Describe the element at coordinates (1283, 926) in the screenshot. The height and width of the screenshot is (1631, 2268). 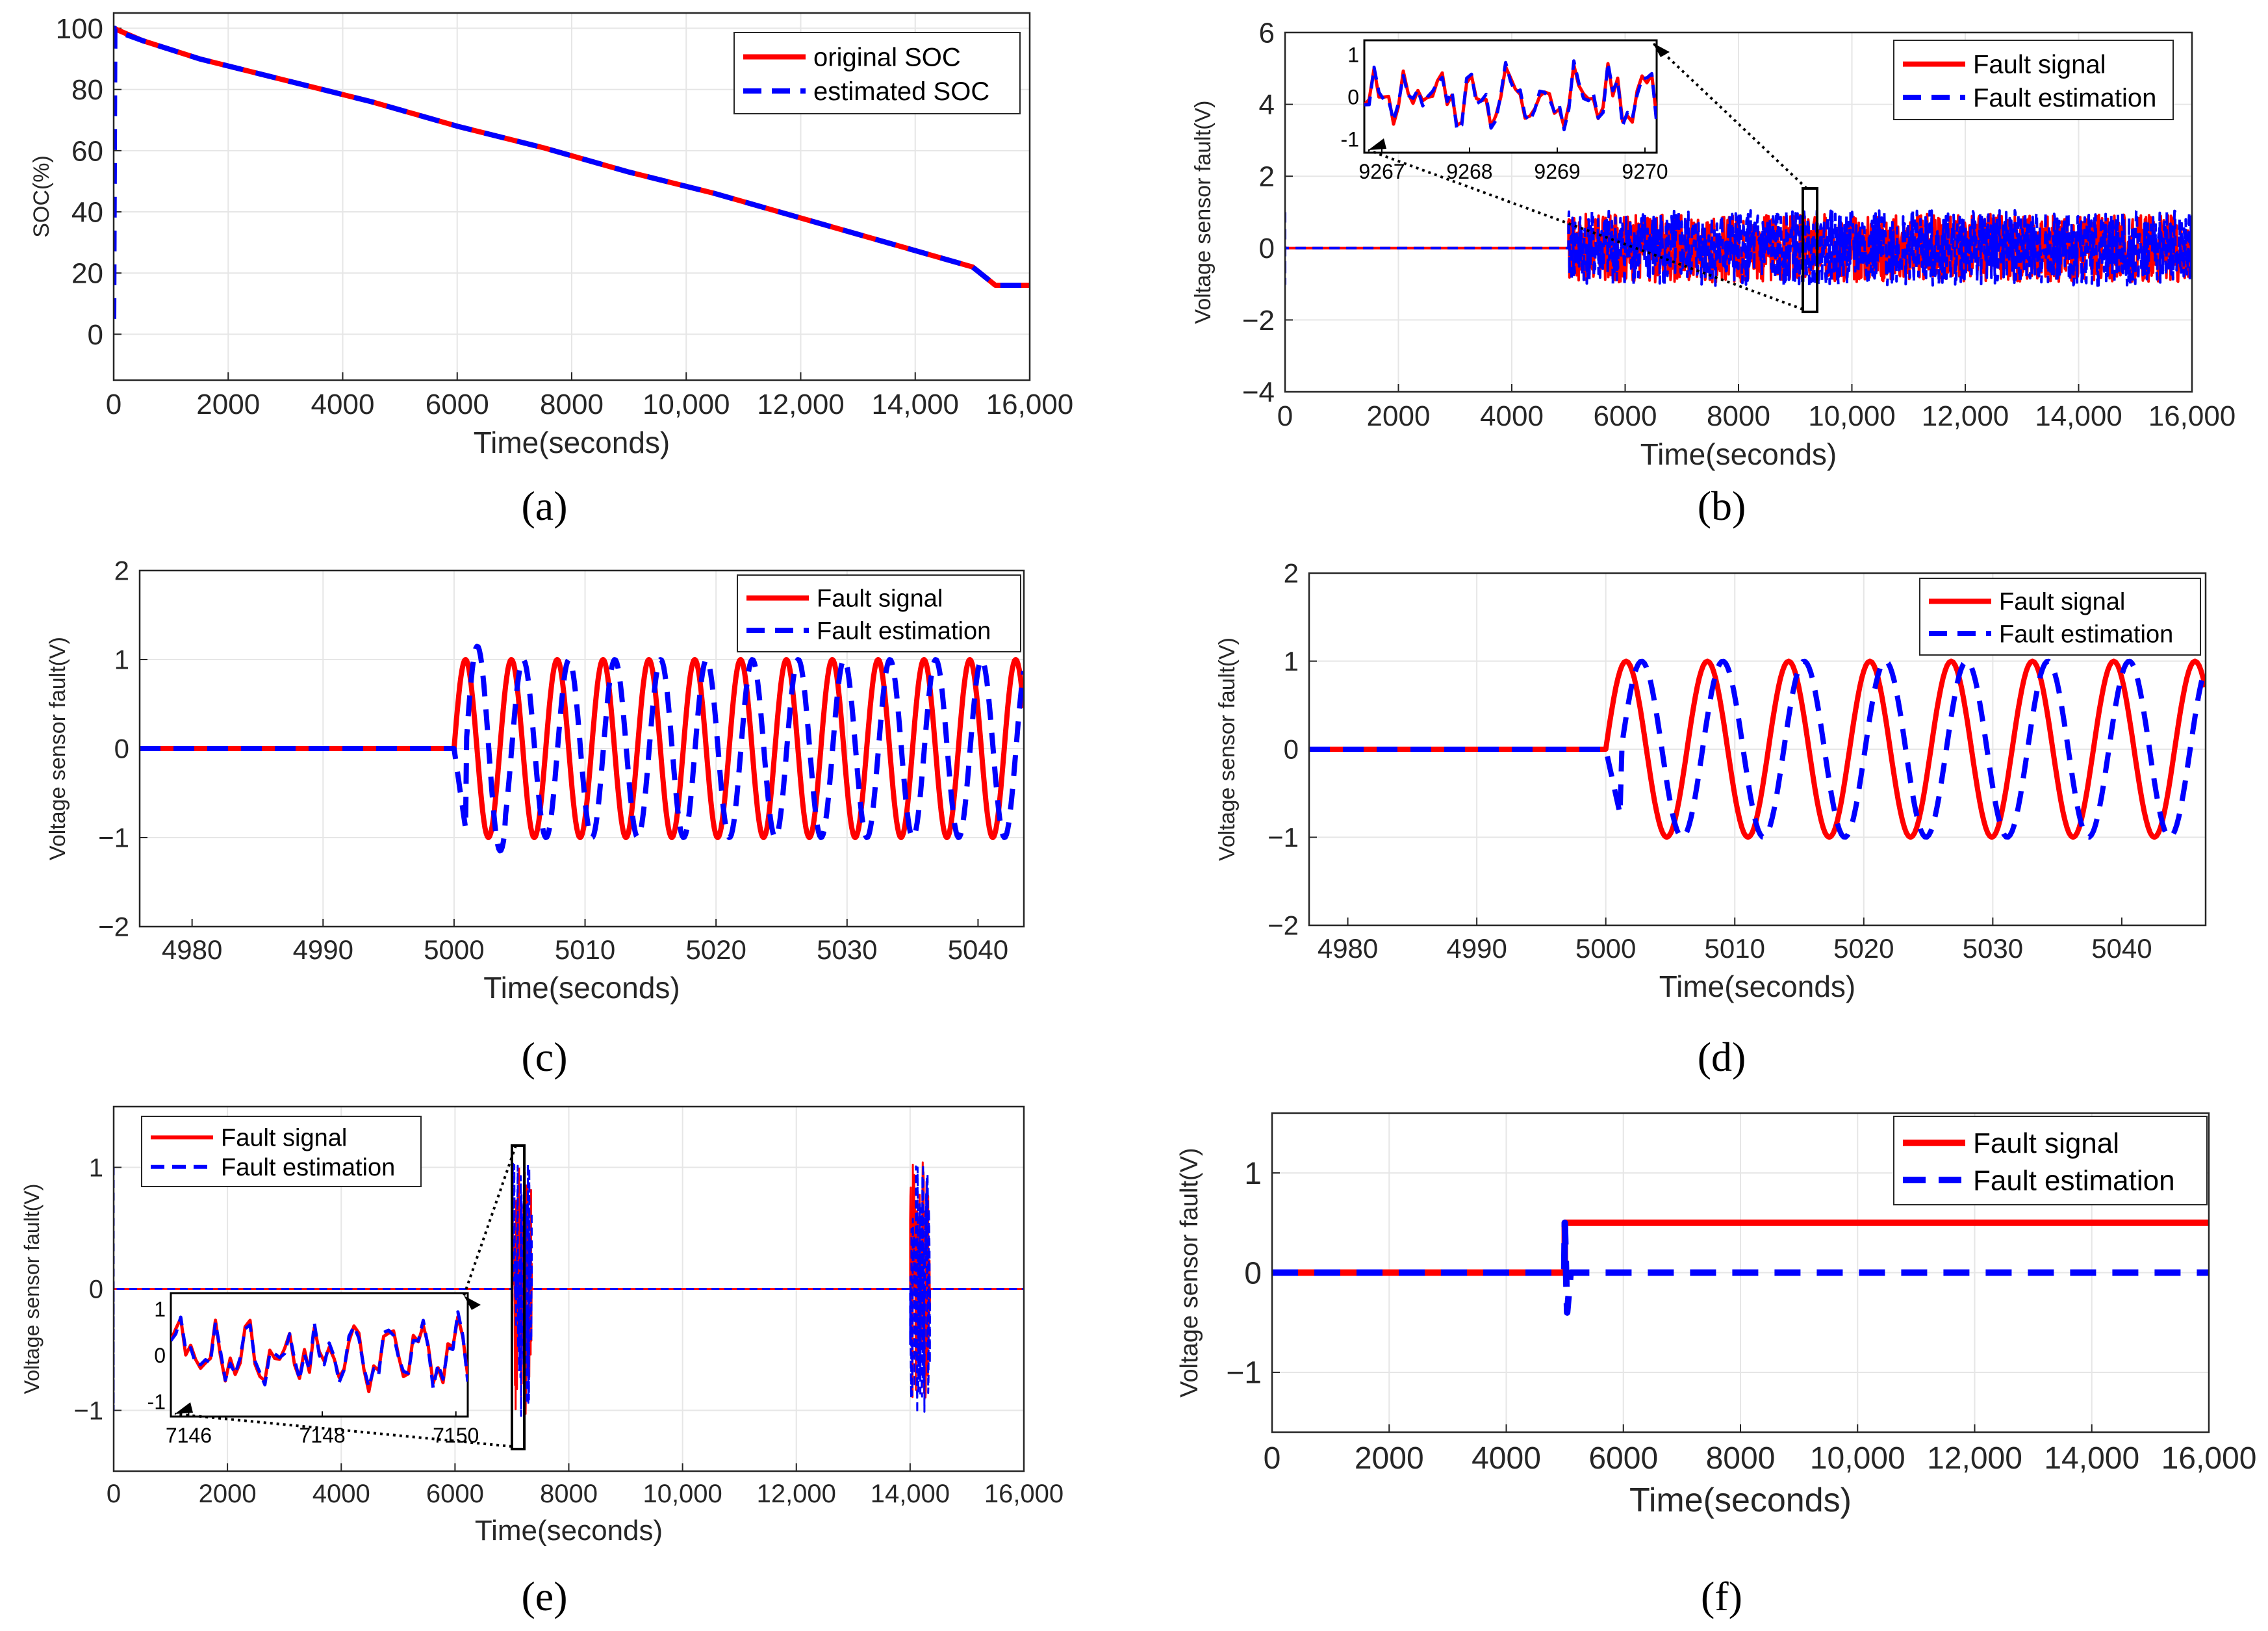
I see `y-tick-label: −2` at that location.